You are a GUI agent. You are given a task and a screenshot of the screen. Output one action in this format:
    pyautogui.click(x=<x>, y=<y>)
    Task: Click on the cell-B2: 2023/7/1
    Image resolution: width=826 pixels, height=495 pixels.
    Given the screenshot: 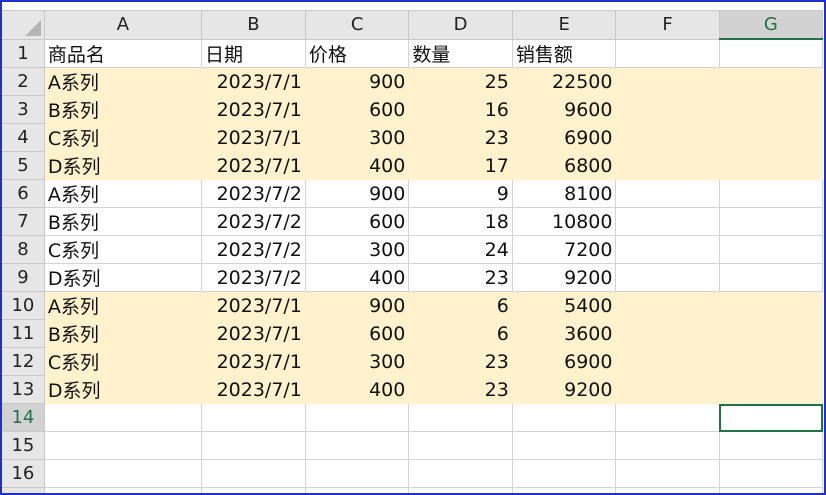 What is the action you would take?
    pyautogui.click(x=253, y=81)
    